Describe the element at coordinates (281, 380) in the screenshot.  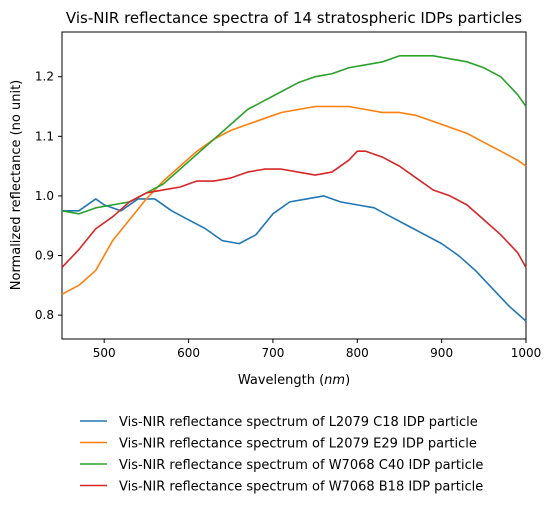
I see `x-axis-label-text: Wavelength (` at that location.